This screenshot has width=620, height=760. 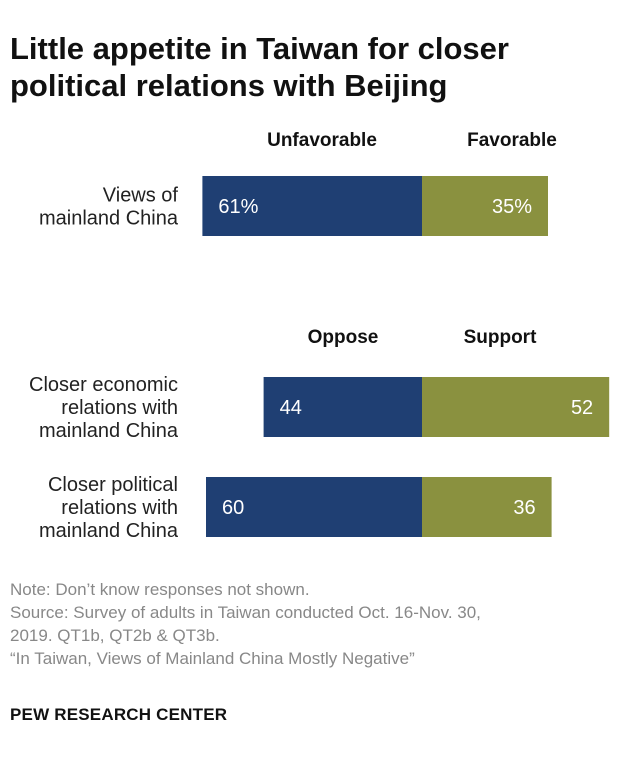 What do you see at coordinates (291, 408) in the screenshot?
I see `bar-label-negative-g1-r0: 44` at bounding box center [291, 408].